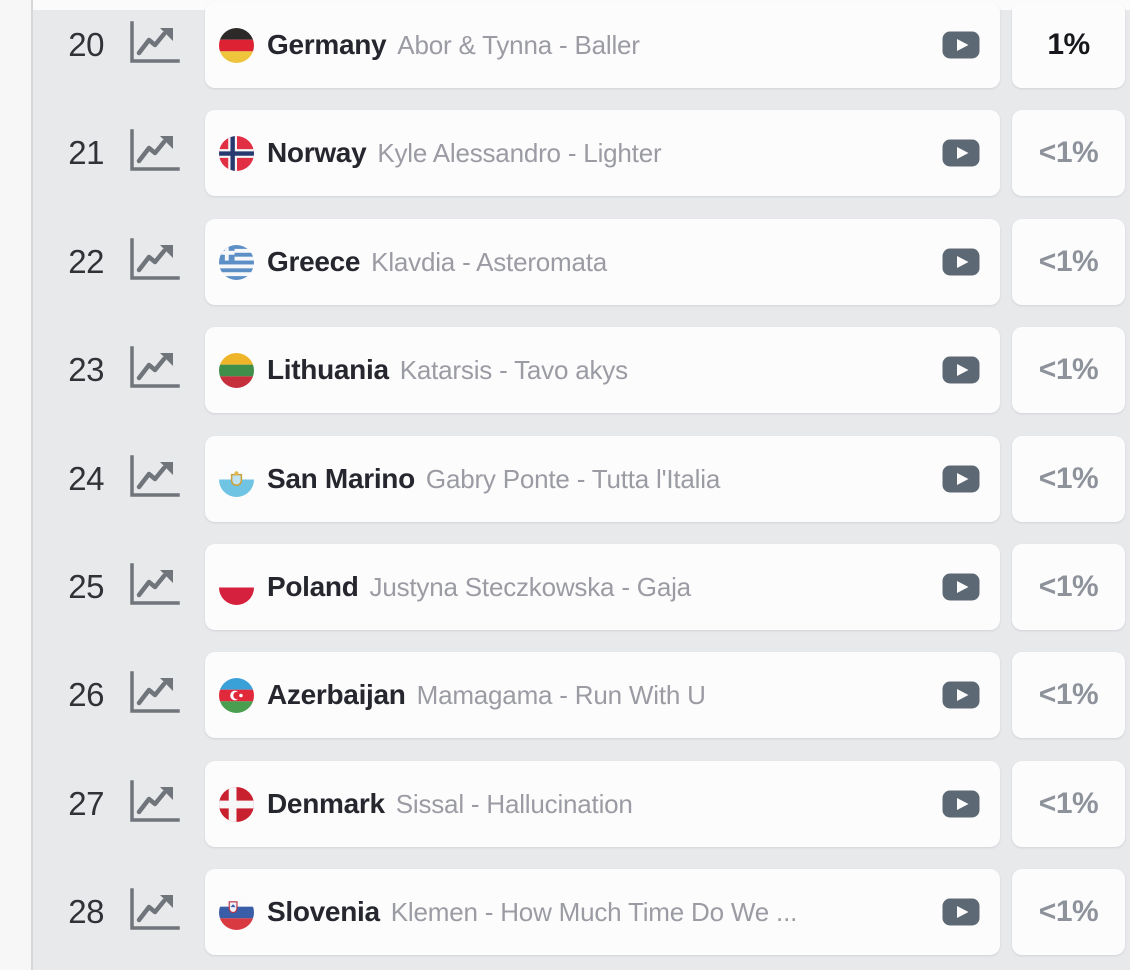  Describe the element at coordinates (314, 261) in the screenshot. I see `country-name: Greece` at that location.